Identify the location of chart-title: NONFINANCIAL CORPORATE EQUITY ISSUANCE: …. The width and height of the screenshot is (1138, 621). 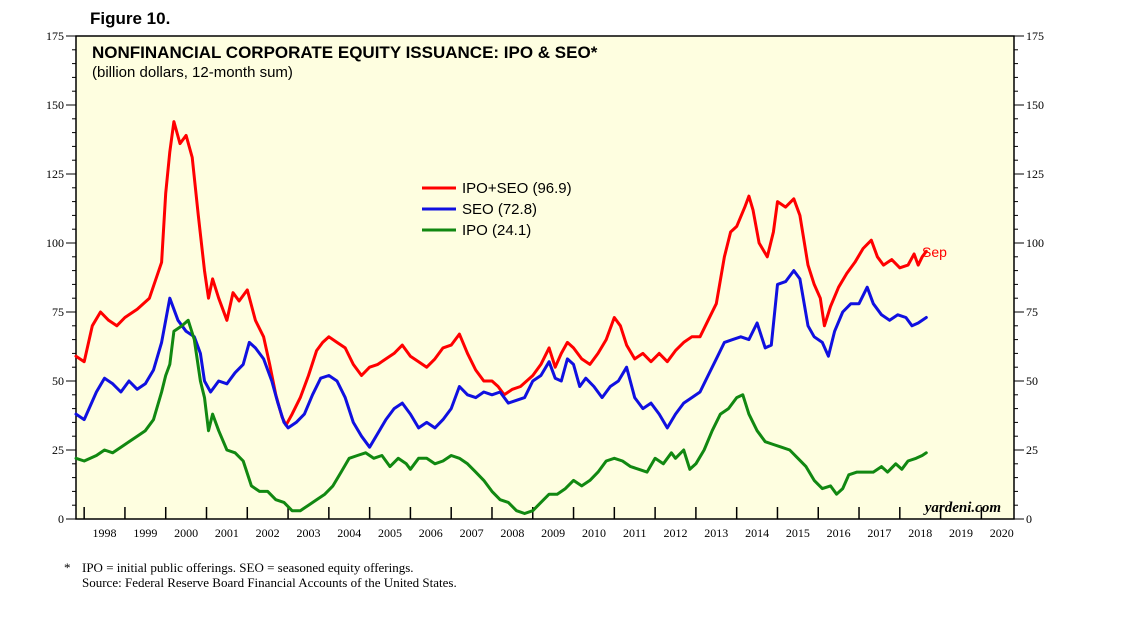
(345, 52).